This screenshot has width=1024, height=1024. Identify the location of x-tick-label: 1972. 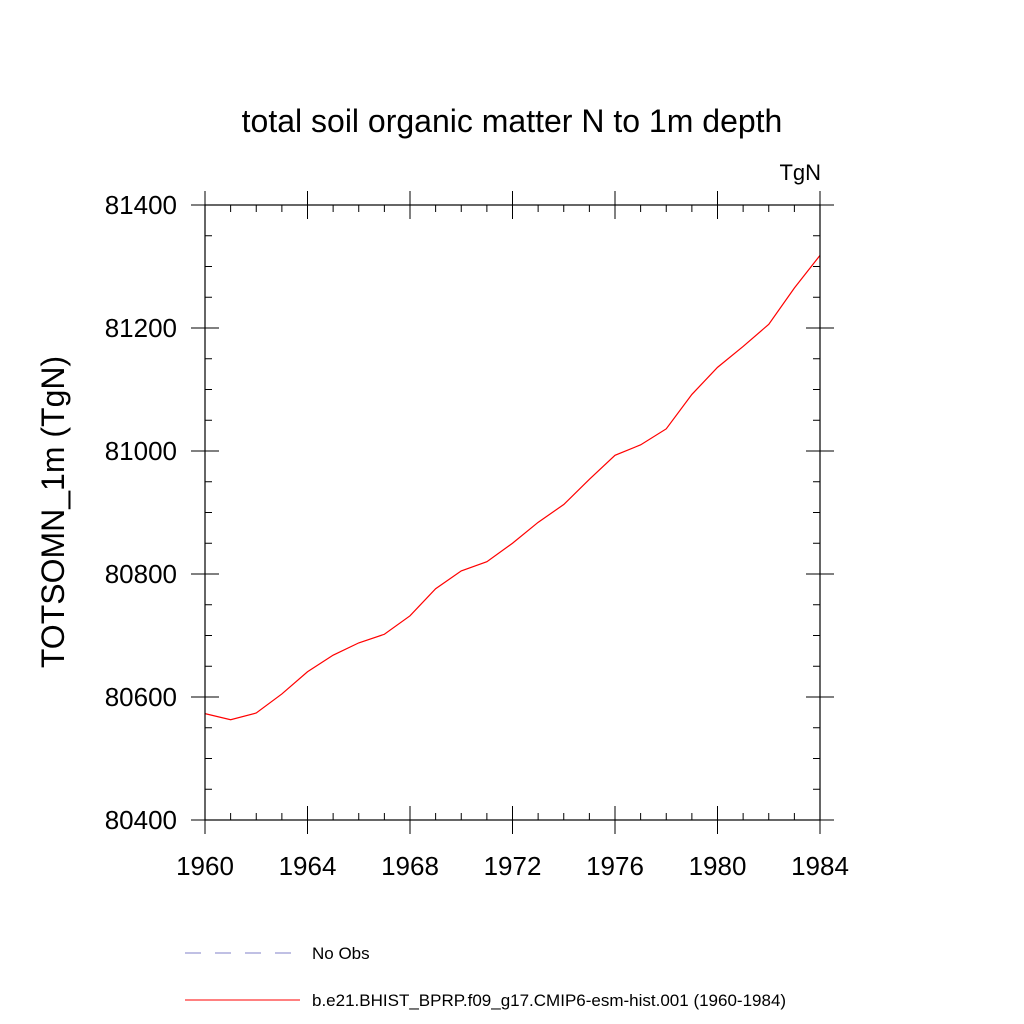
(513, 866).